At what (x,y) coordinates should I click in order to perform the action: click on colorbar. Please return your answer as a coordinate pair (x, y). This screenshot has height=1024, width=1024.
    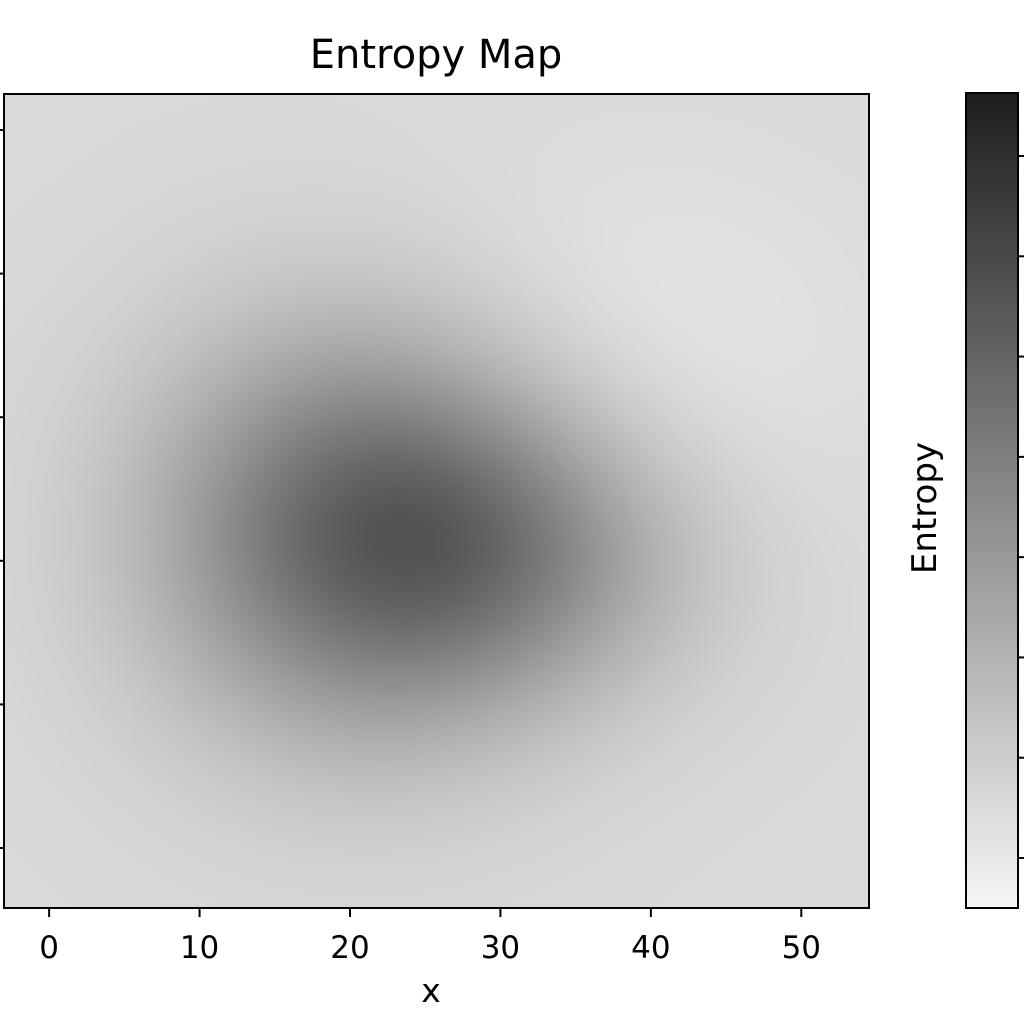
    Looking at the image, I should click on (994, 500).